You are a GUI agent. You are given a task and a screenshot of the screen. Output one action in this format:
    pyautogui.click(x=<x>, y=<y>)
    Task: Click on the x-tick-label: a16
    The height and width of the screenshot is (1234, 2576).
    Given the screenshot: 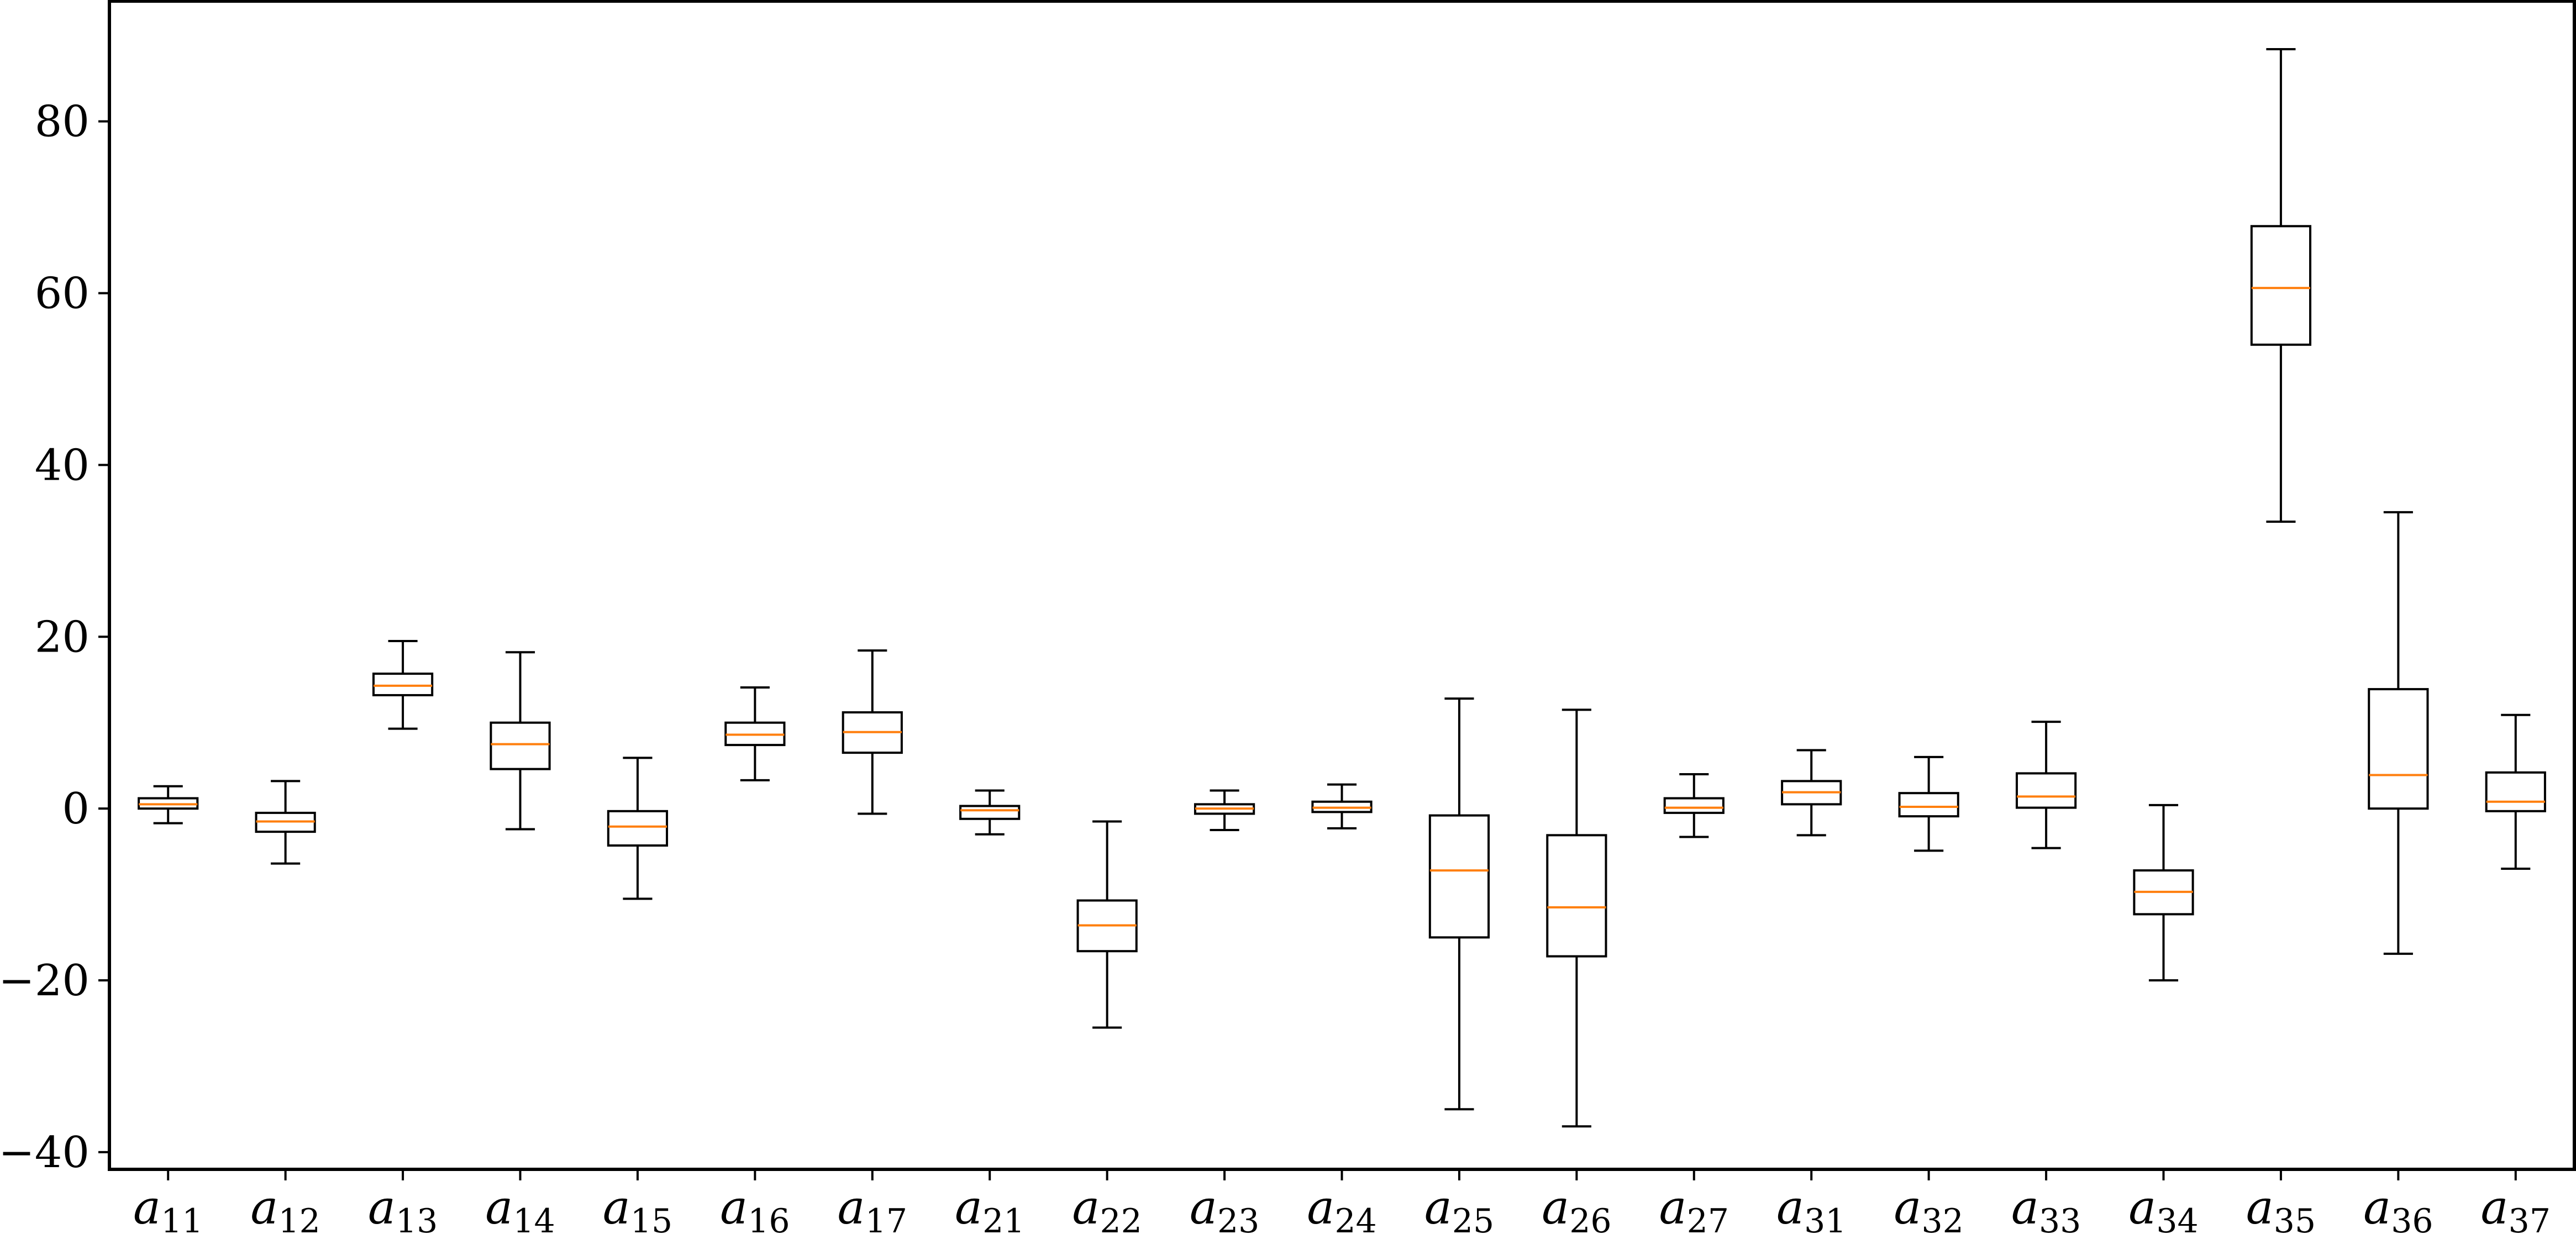 What is the action you would take?
    pyautogui.click(x=755, y=1207)
    